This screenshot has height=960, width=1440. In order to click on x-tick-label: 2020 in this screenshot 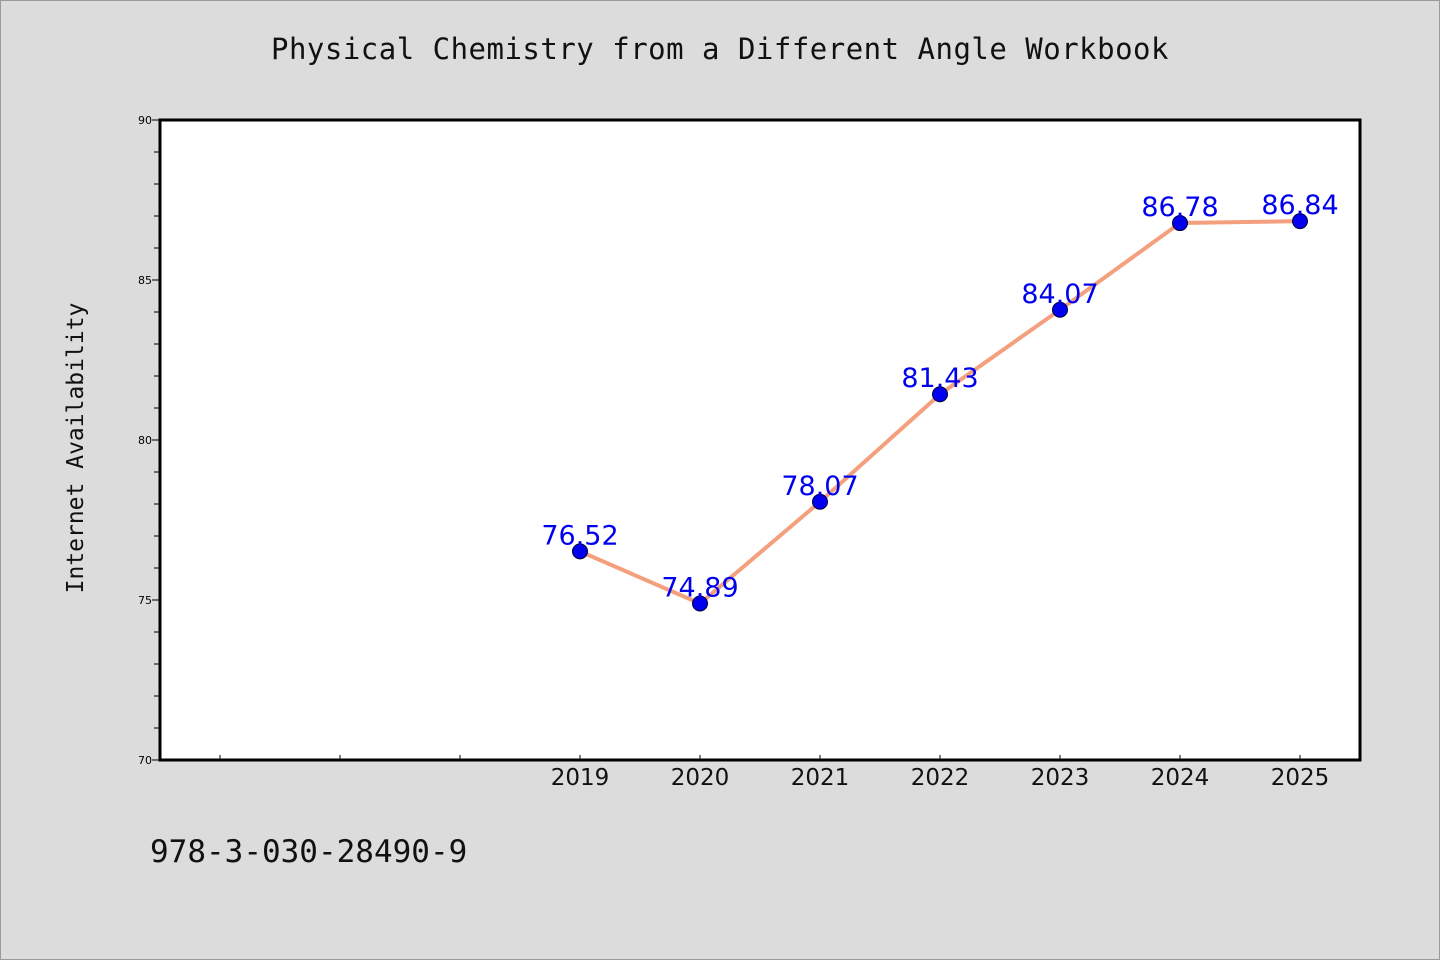, I will do `click(700, 778)`.